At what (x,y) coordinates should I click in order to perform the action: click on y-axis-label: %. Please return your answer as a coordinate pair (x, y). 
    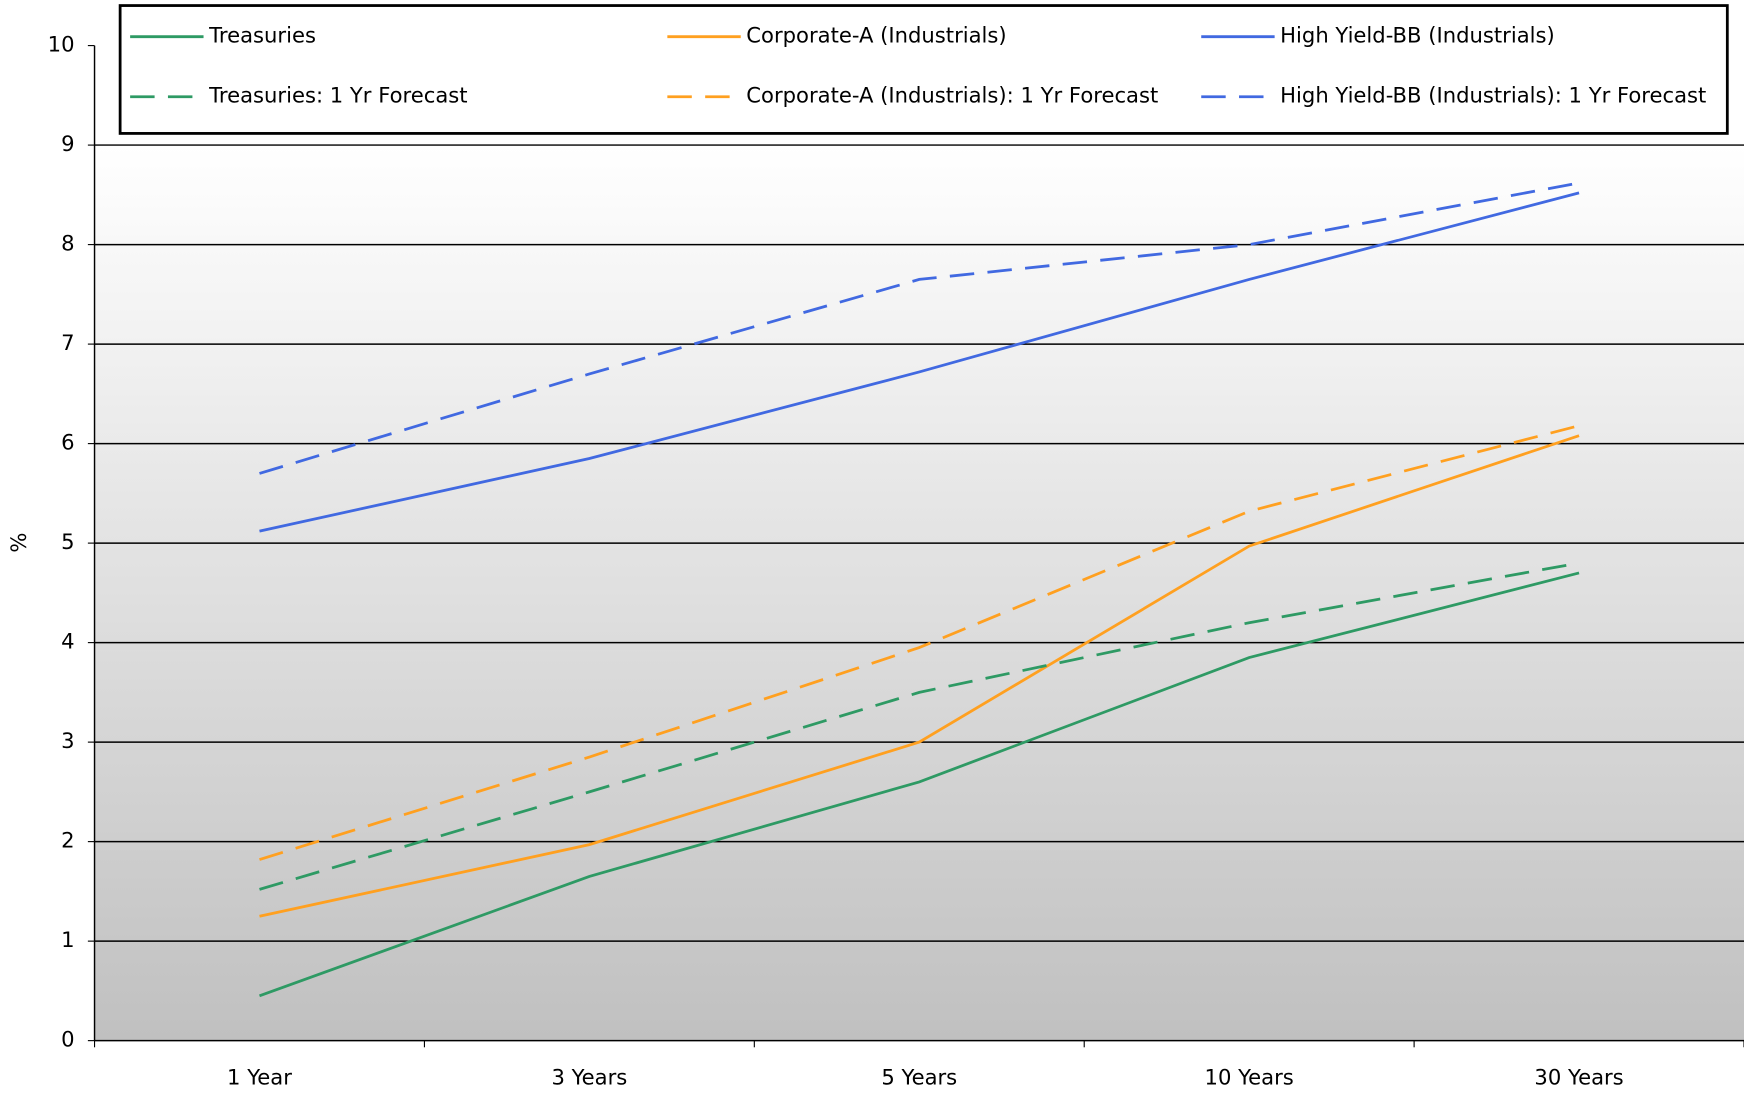
    Looking at the image, I should click on (18, 543).